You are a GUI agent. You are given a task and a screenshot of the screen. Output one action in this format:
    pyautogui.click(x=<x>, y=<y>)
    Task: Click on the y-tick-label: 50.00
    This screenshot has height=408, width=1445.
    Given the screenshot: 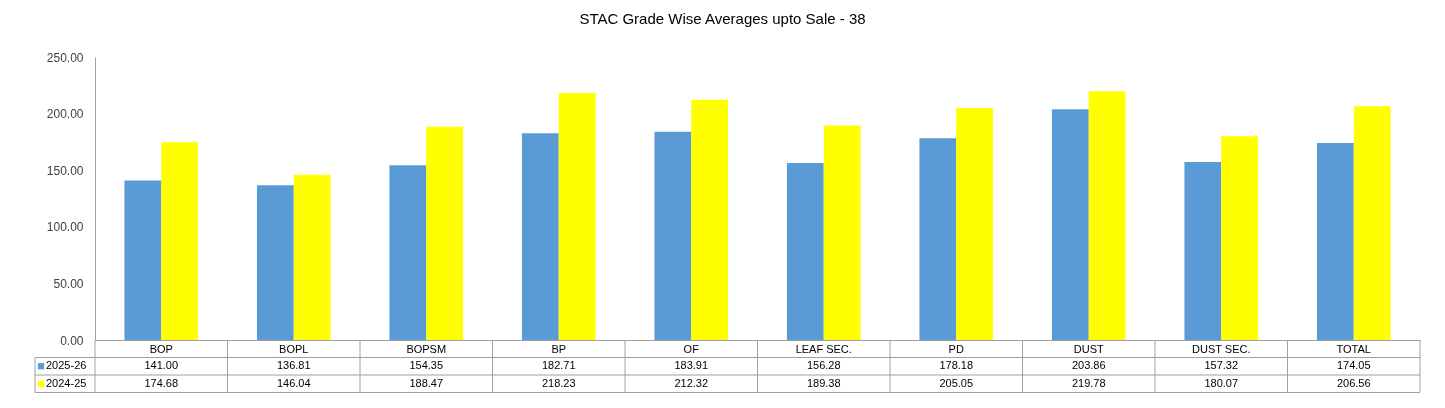 What is the action you would take?
    pyautogui.click(x=68, y=283)
    